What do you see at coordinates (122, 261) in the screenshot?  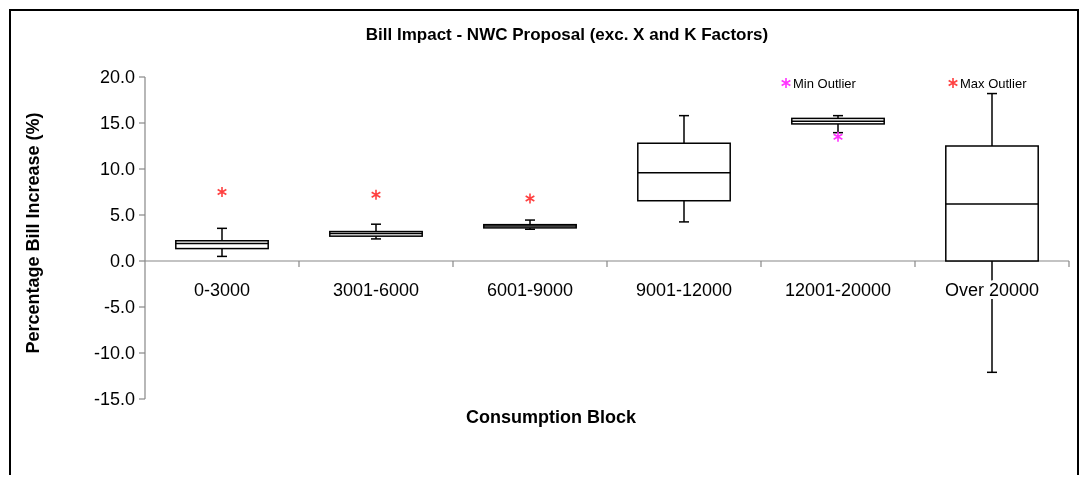 I see `y-tick-label: 0.0` at bounding box center [122, 261].